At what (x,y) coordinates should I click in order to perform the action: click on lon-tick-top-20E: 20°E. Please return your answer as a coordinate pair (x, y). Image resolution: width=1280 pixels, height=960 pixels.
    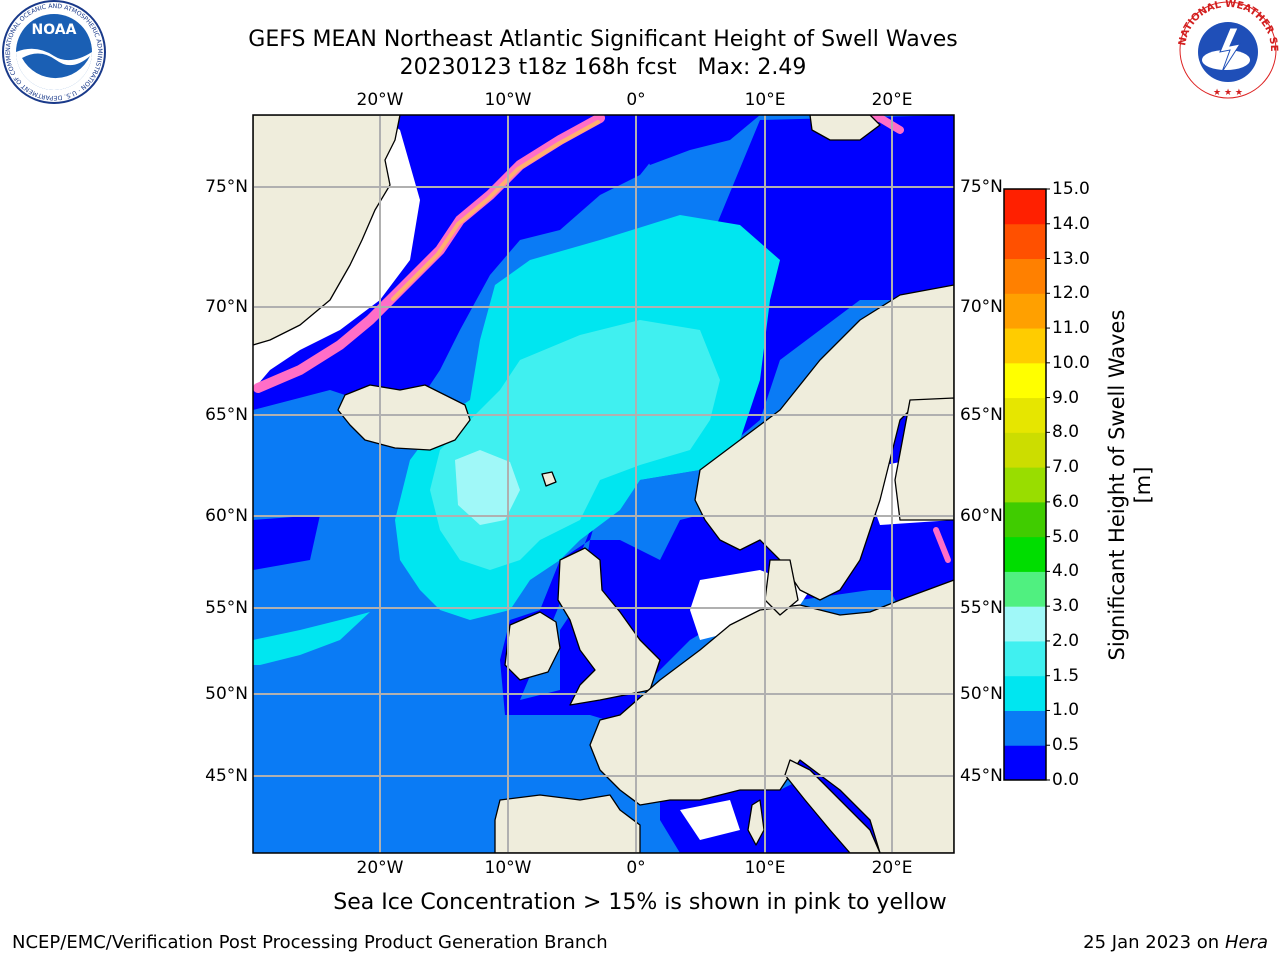
    Looking at the image, I should click on (892, 100).